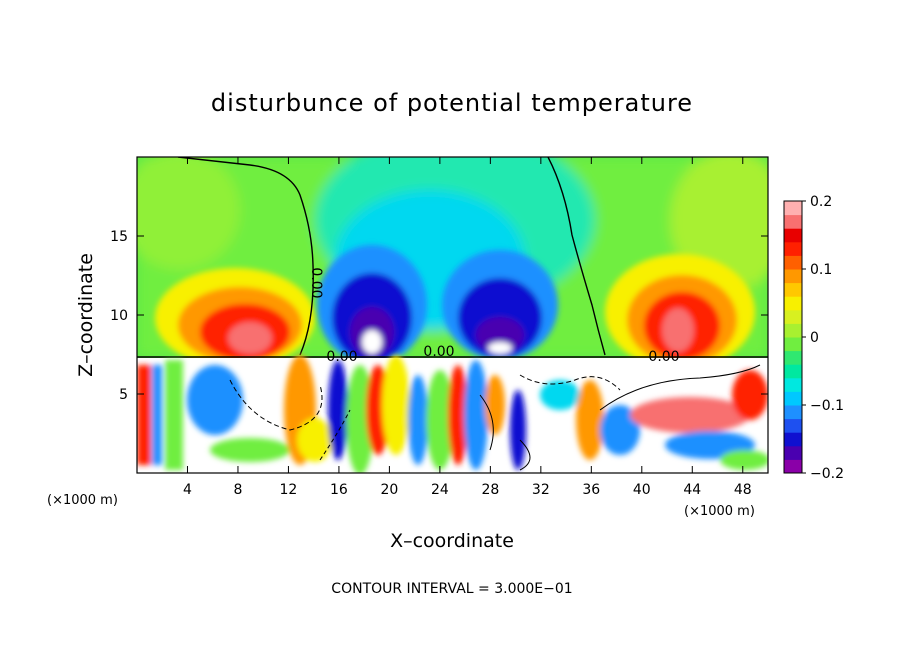 This screenshot has height=654, width=904. What do you see at coordinates (237, 490) in the screenshot?
I see `x-tick-label: 8` at bounding box center [237, 490].